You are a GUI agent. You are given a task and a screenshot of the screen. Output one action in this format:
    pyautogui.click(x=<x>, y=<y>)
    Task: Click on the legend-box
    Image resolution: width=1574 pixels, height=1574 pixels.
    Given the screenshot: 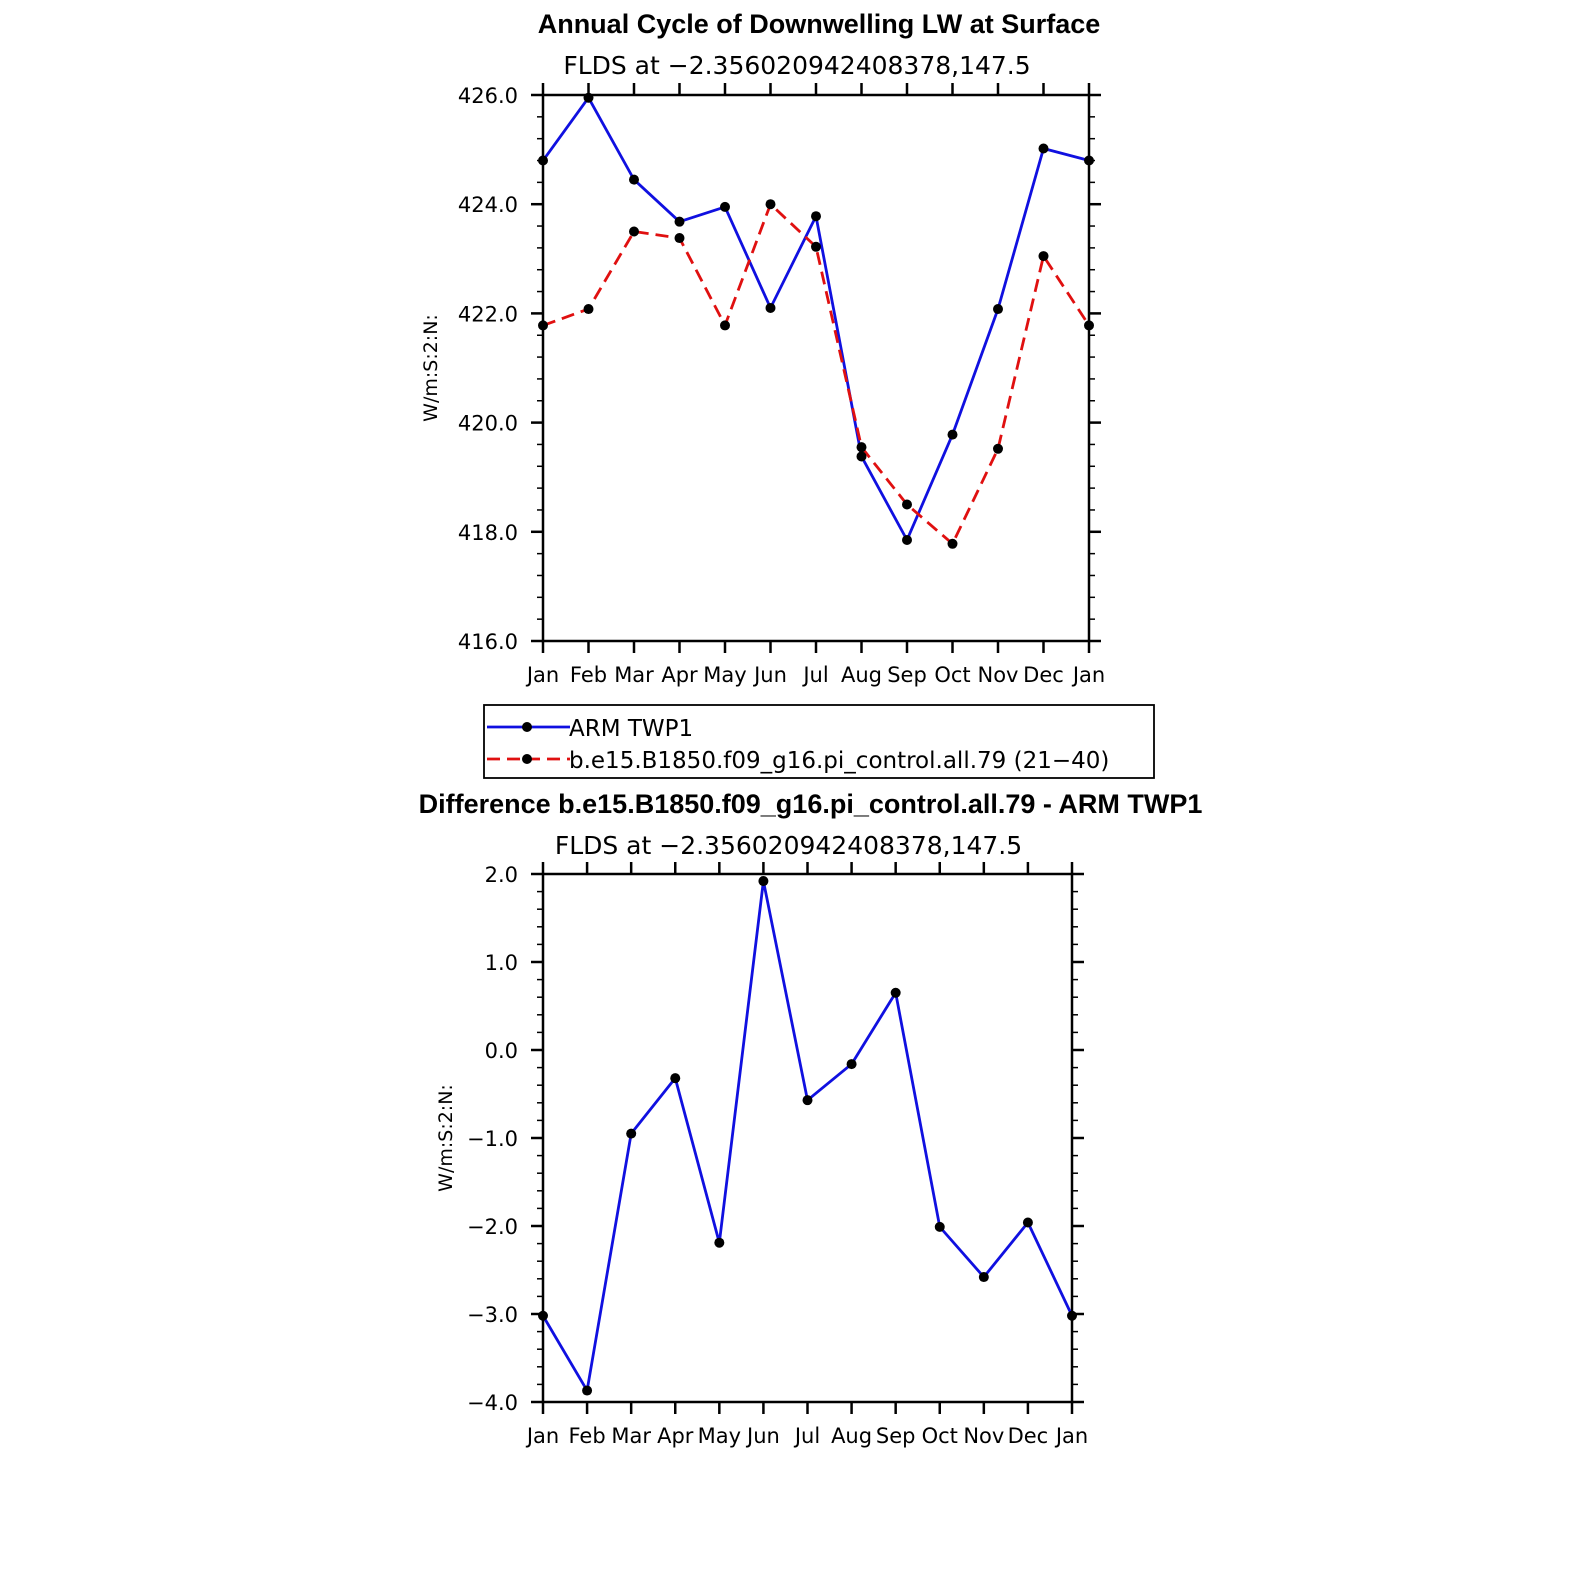 What is the action you would take?
    pyautogui.click(x=819, y=741)
    